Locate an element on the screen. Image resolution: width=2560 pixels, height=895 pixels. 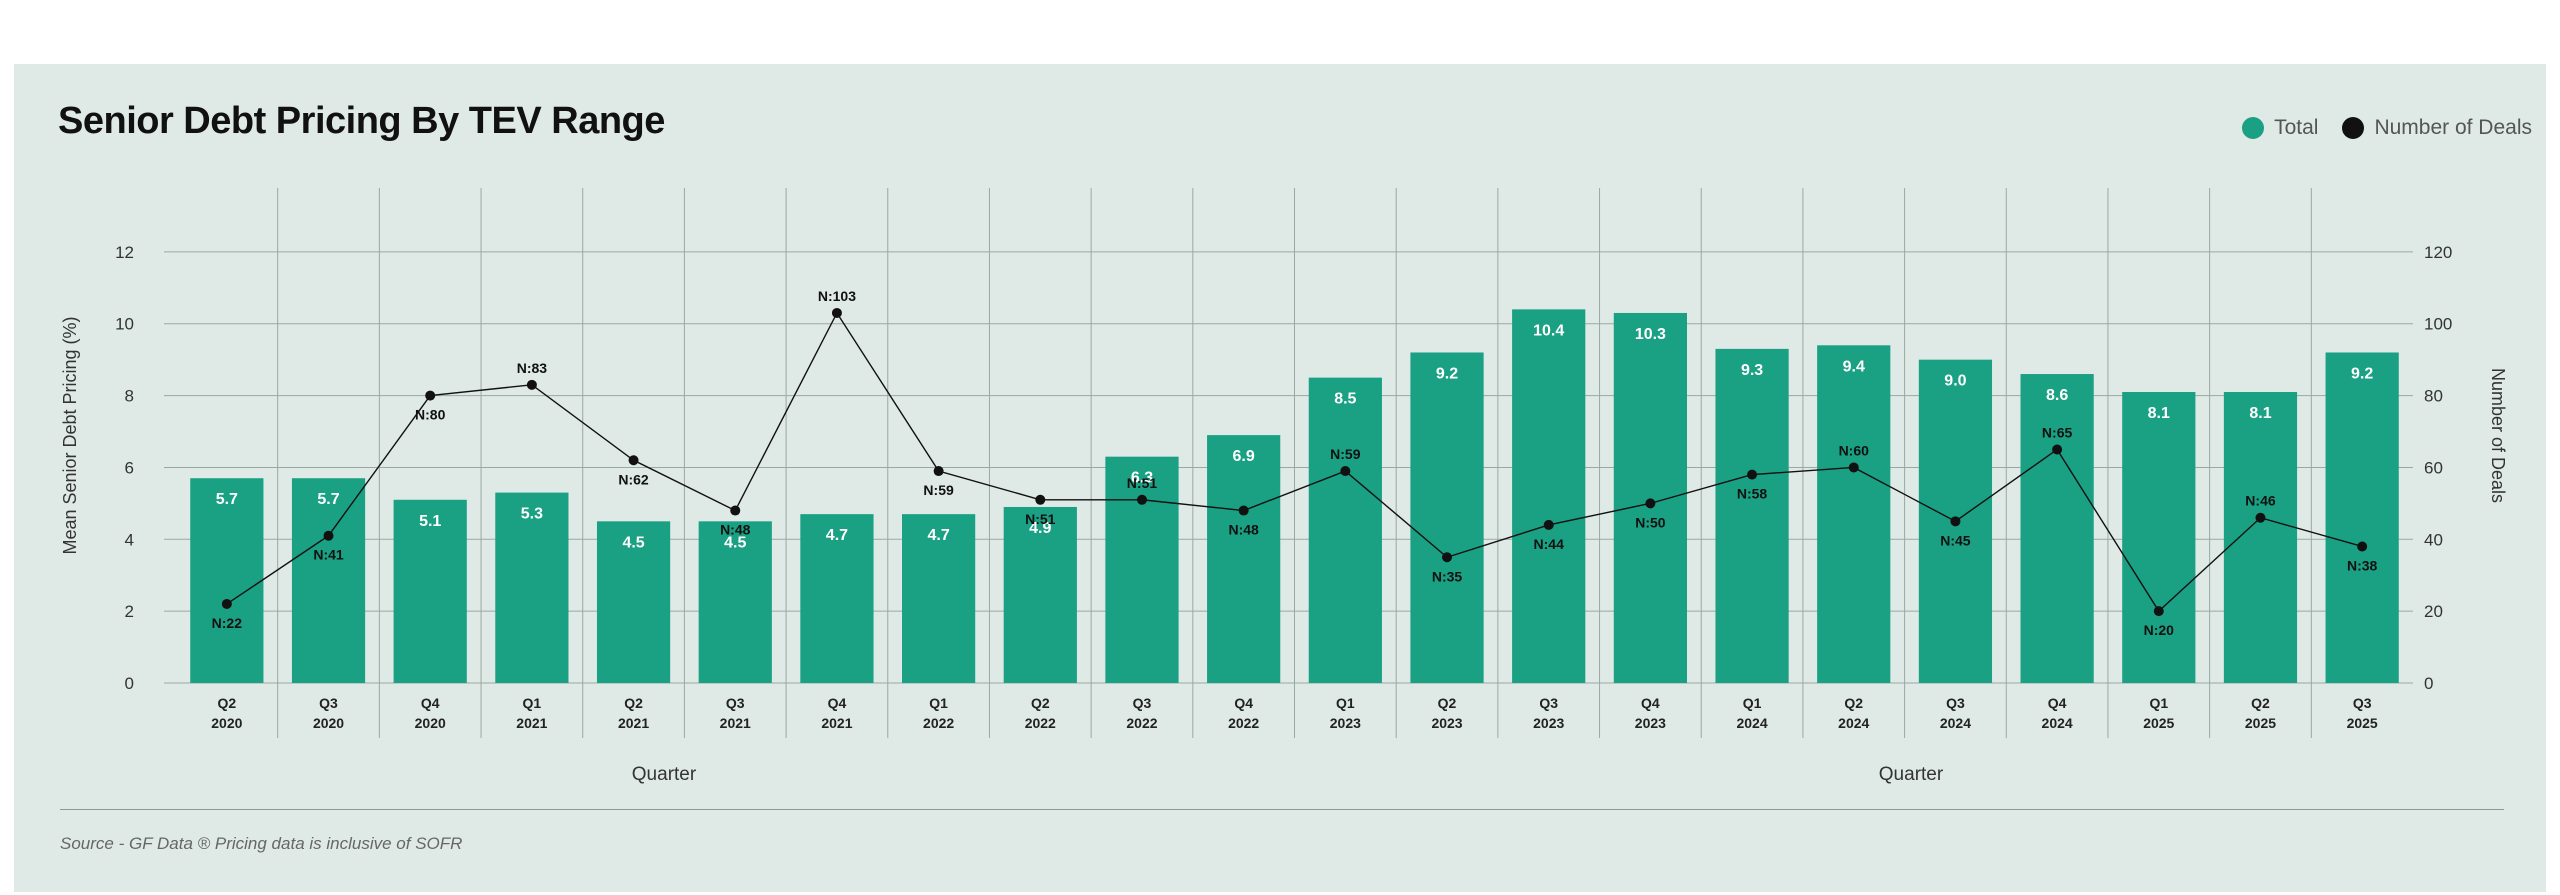
y2-tick-label: 100 is located at coordinates (2438, 324).